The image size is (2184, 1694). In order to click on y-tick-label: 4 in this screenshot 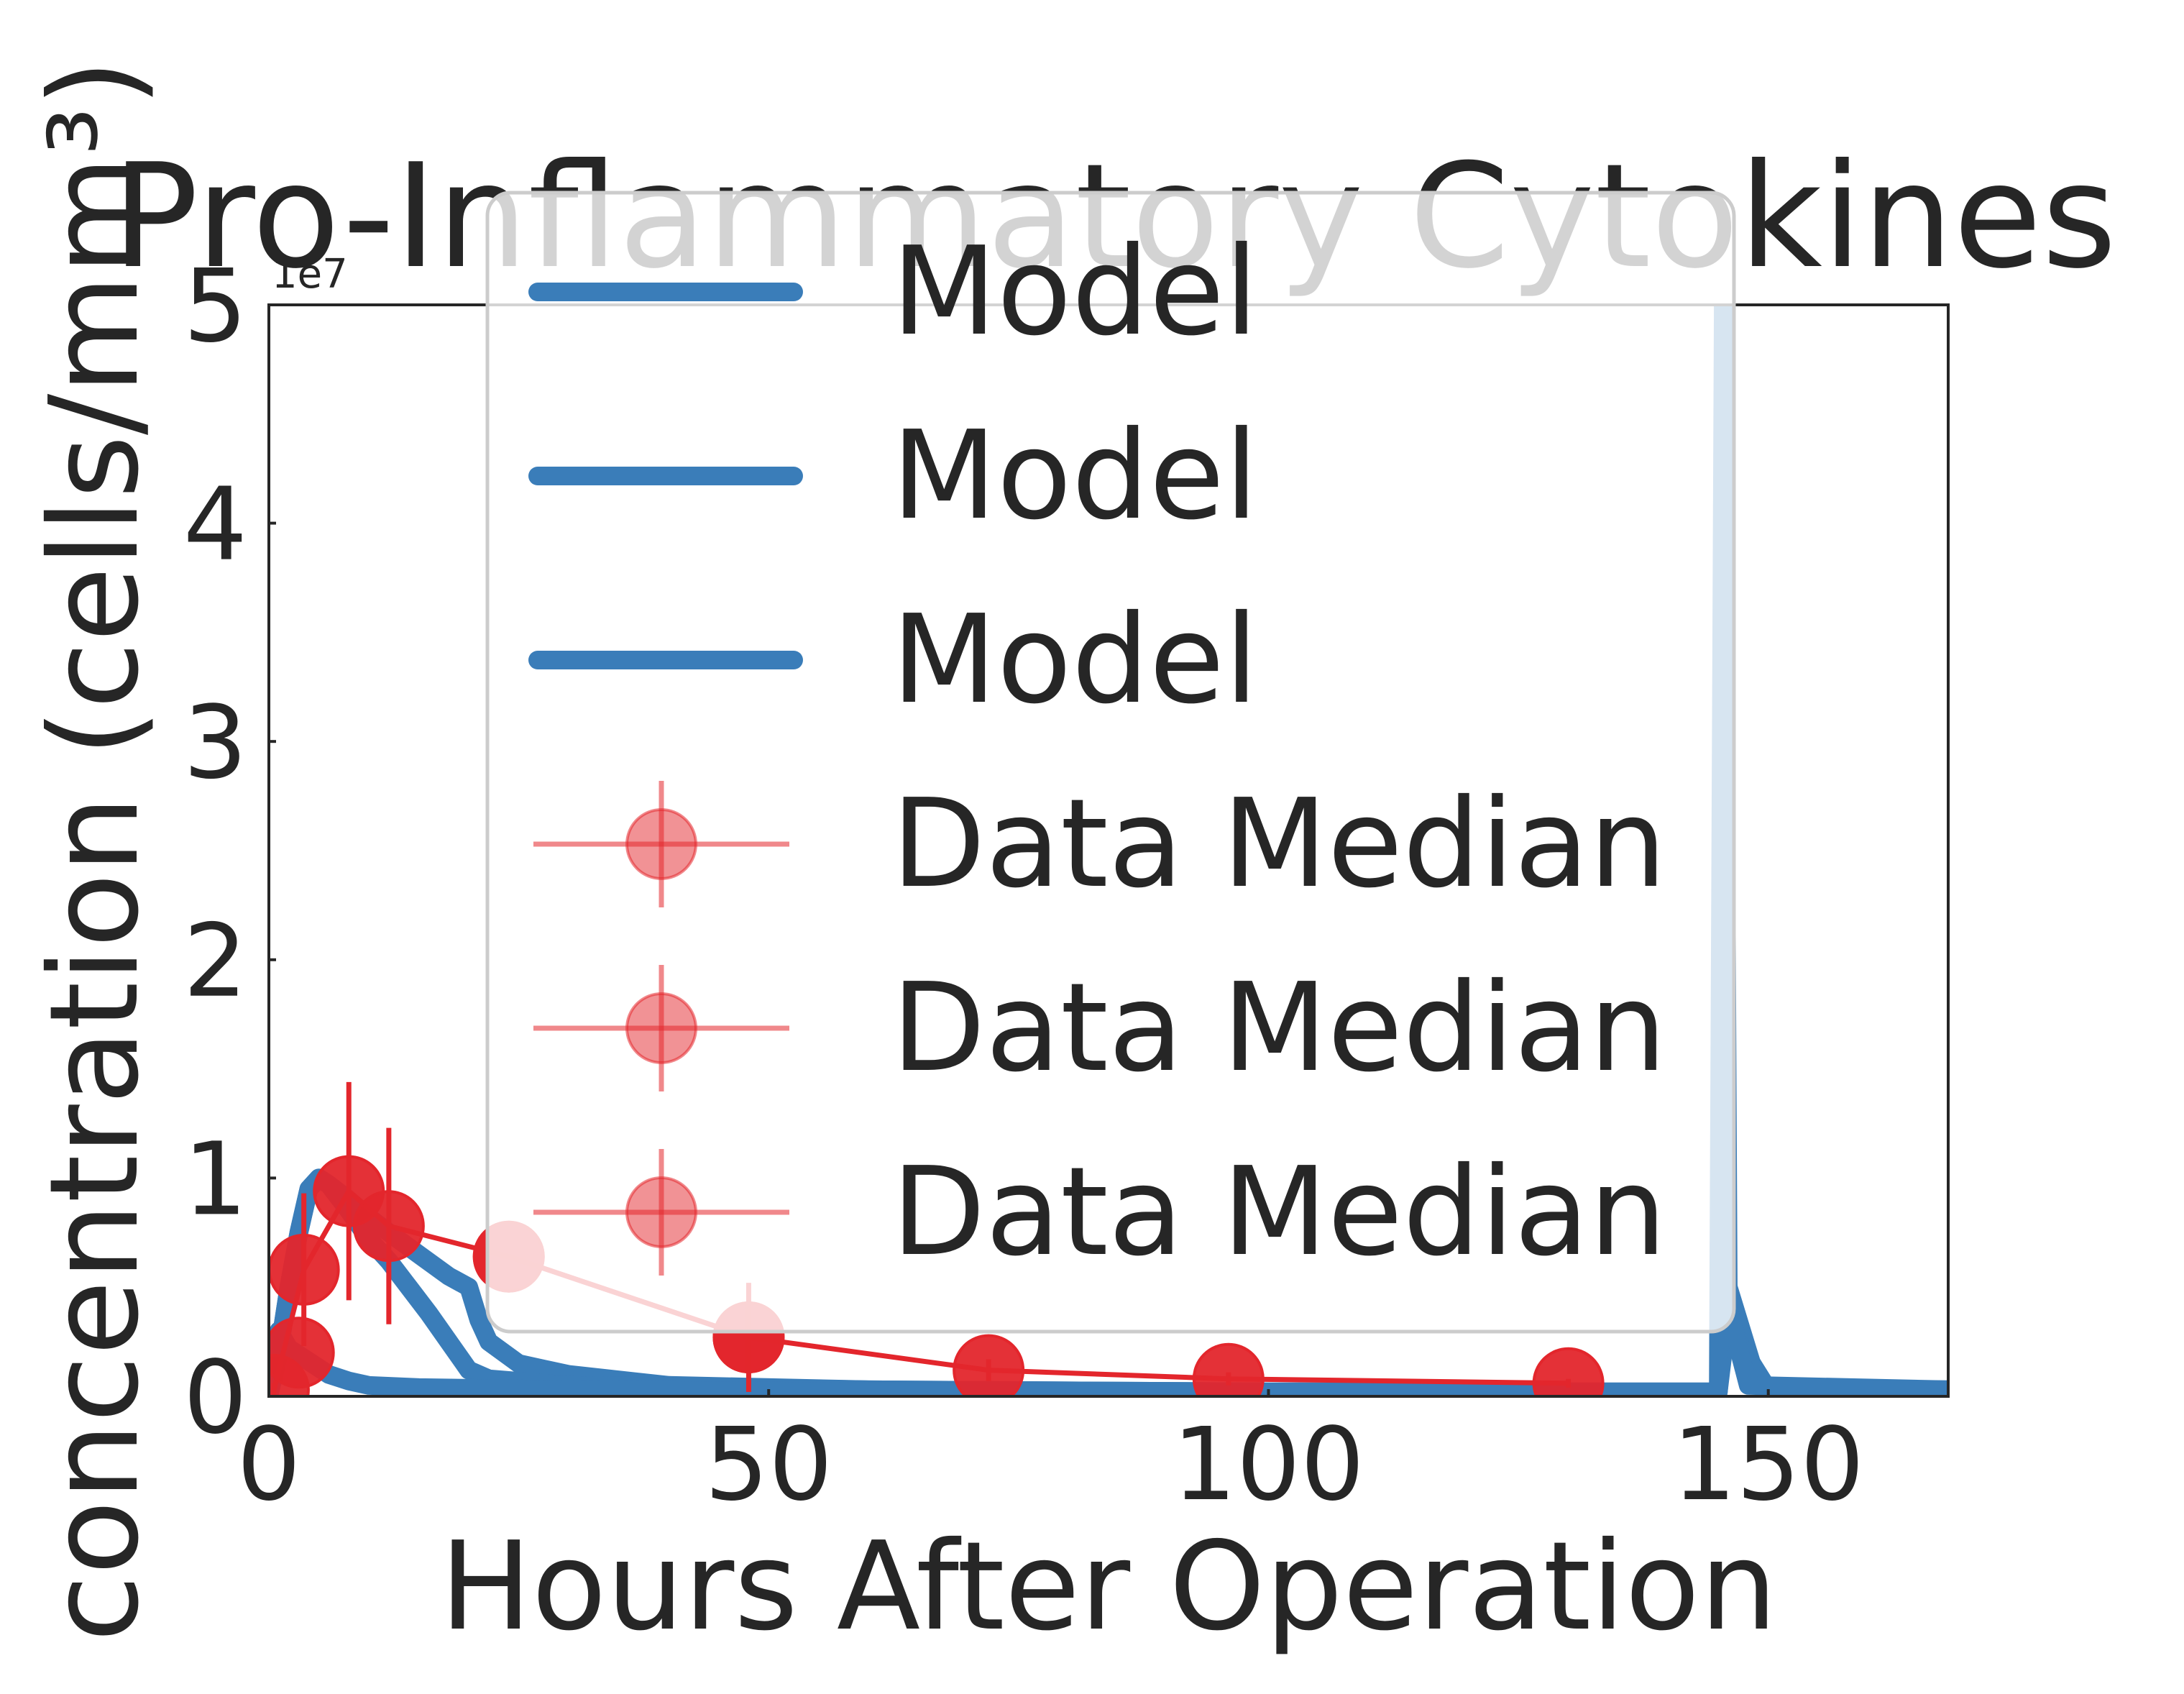, I will do `click(215, 525)`.